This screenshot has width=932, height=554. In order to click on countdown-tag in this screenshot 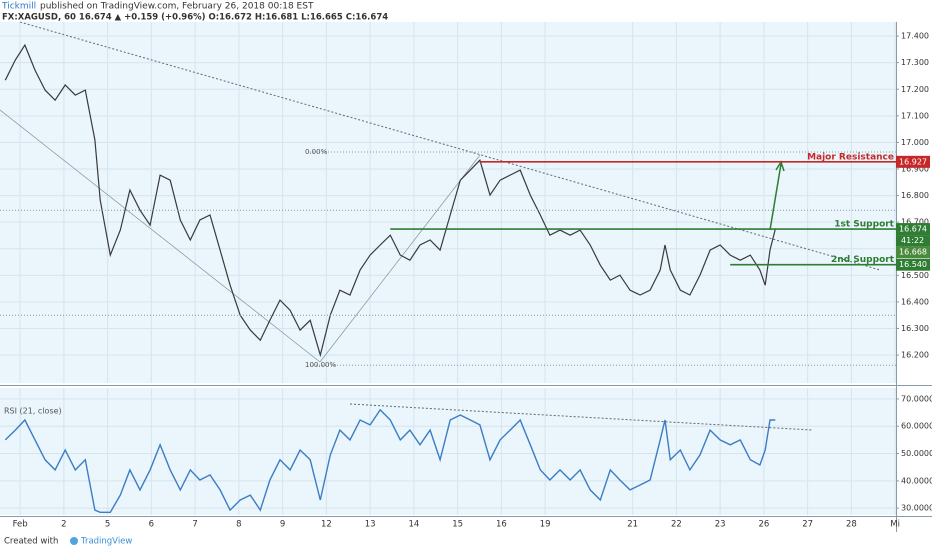, I will do `click(913, 241)`.